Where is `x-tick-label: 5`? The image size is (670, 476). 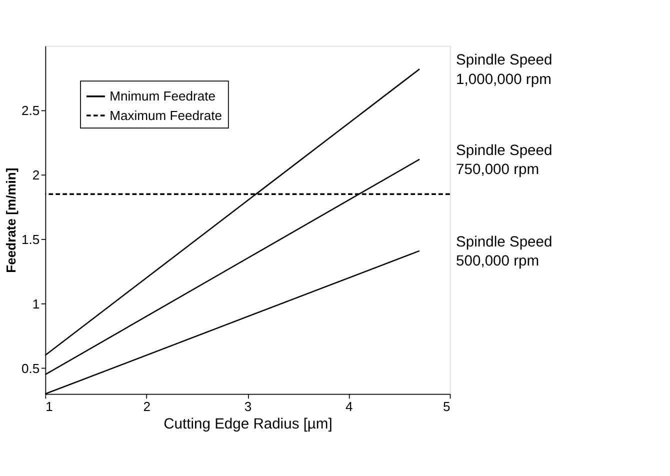
x-tick-label: 5 is located at coordinates (446, 406).